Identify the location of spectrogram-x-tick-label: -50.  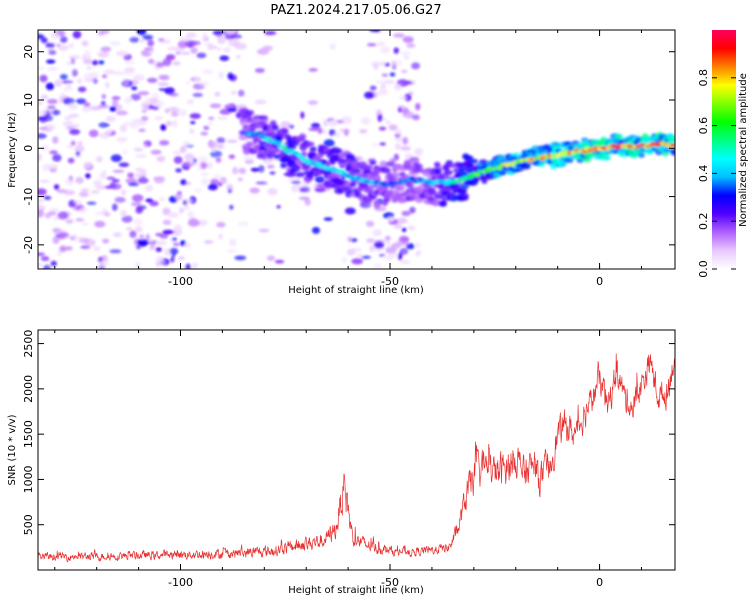
(390, 281).